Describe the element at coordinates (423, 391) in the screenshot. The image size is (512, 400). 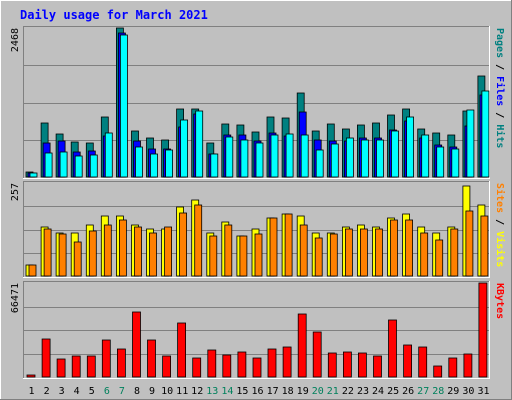
I see `x-tick-label: 27` at that location.